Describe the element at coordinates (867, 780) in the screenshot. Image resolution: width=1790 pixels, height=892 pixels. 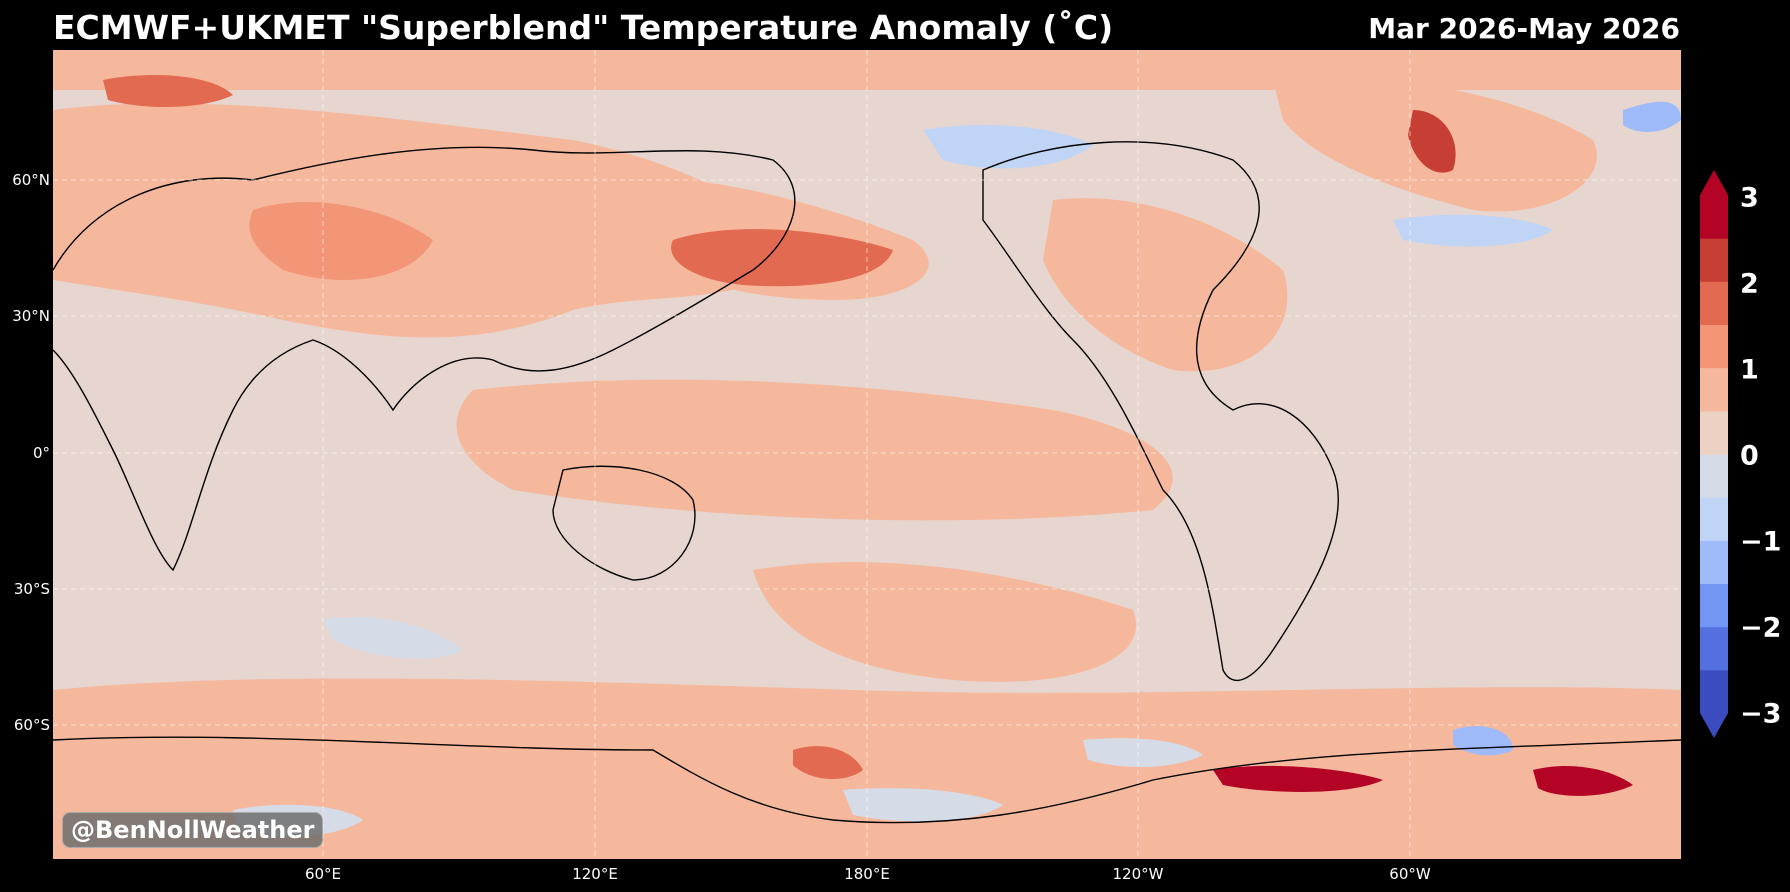
I see `antarctica-outline` at that location.